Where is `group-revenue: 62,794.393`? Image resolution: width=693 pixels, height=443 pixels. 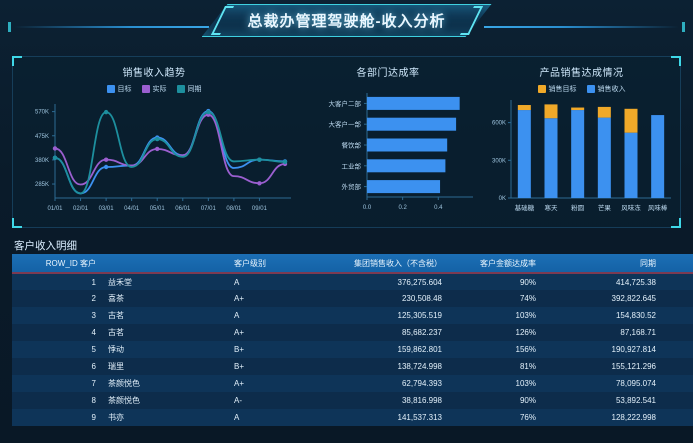
group-revenue: 62,794.393 is located at coordinates (421, 383).